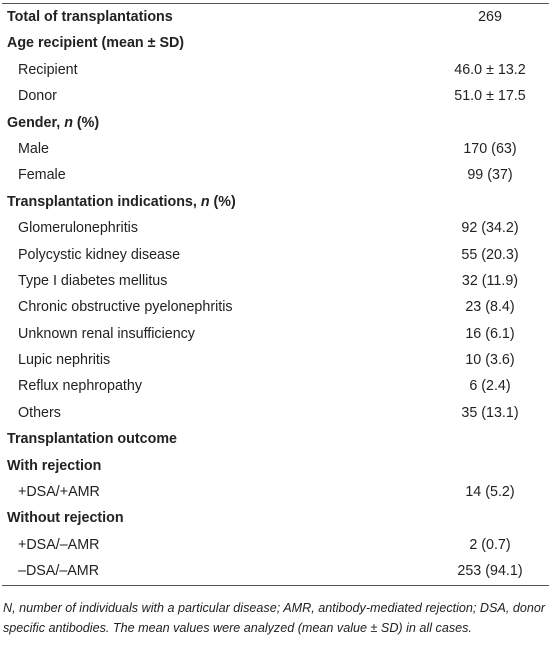 The image size is (557, 662). What do you see at coordinates (104, 201) in the screenshot?
I see `label-part: Transplantation indications,` at bounding box center [104, 201].